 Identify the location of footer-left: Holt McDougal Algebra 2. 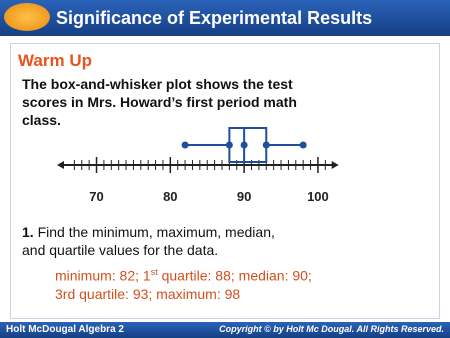
(65, 329).